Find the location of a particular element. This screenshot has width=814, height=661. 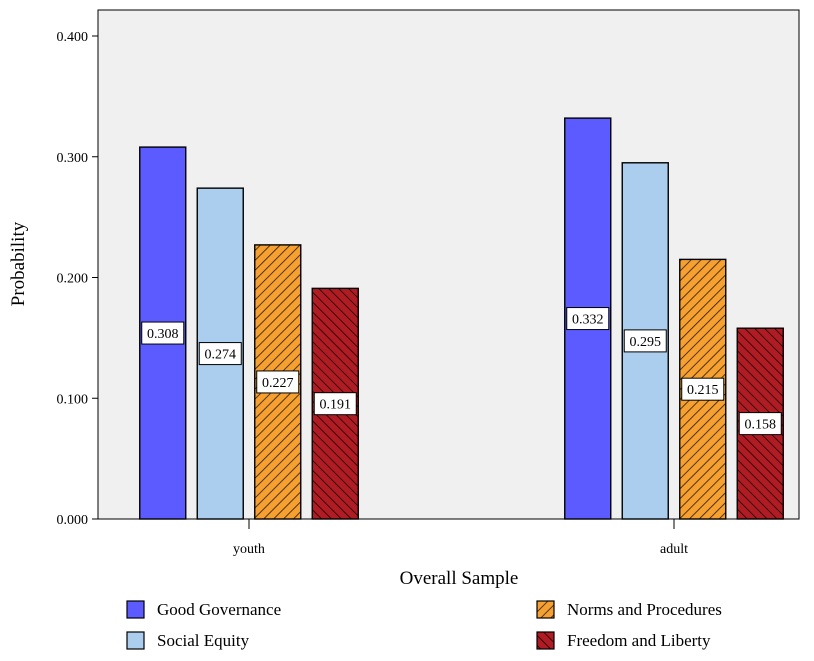

y-axis-title: Probability is located at coordinates (18, 263).